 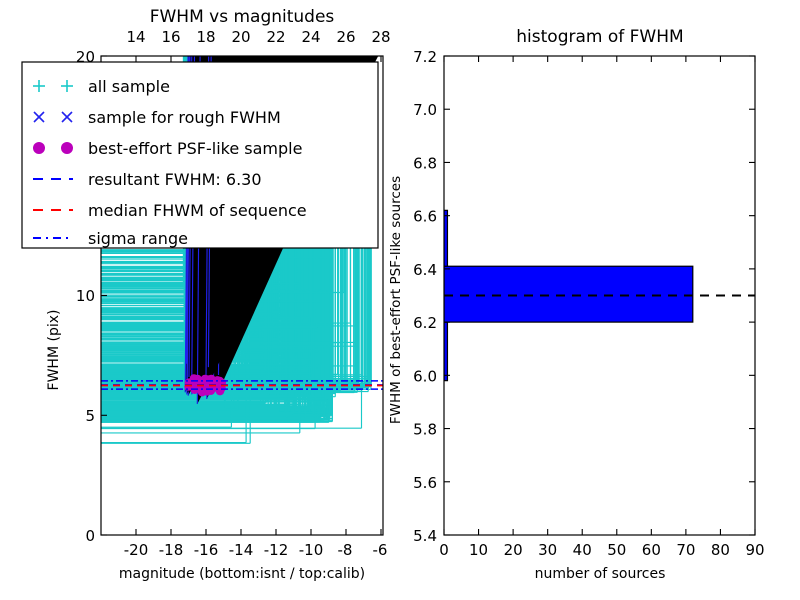 What do you see at coordinates (311, 550) in the screenshot?
I see `bottom-tick-label: -10` at bounding box center [311, 550].